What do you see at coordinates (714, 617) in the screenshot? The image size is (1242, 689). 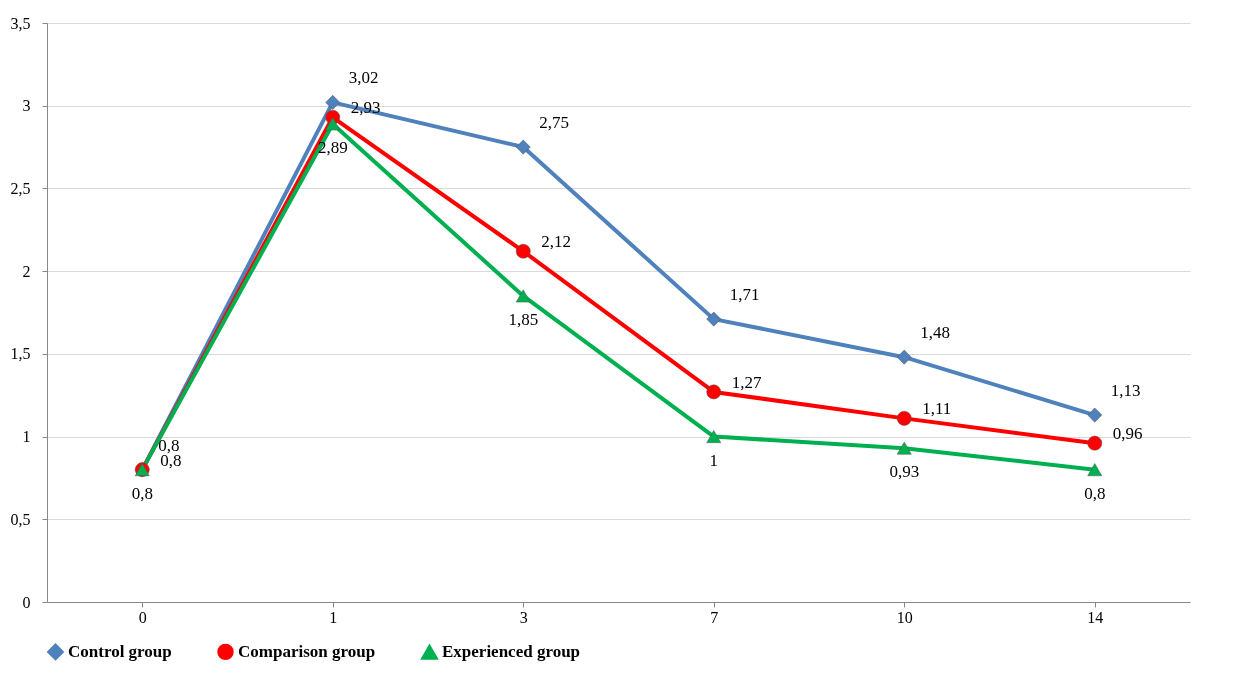 I see `x-tick-label: 7` at bounding box center [714, 617].